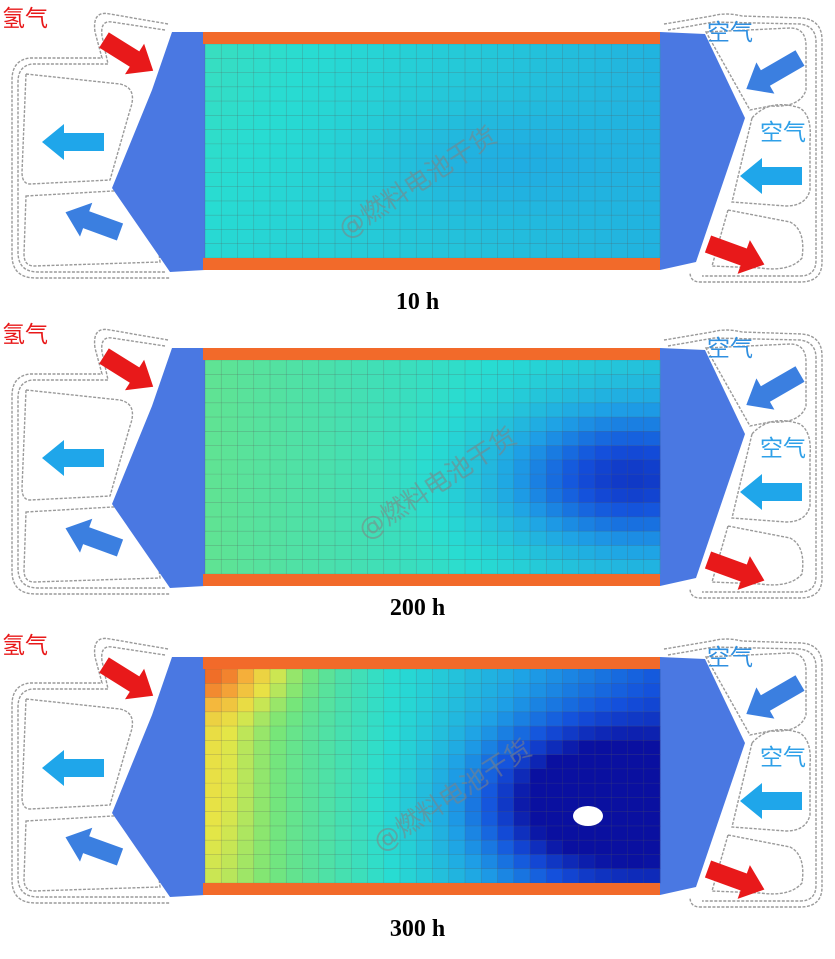 This screenshot has height=959, width=835. I want to click on degraded-hole, so click(588, 816).